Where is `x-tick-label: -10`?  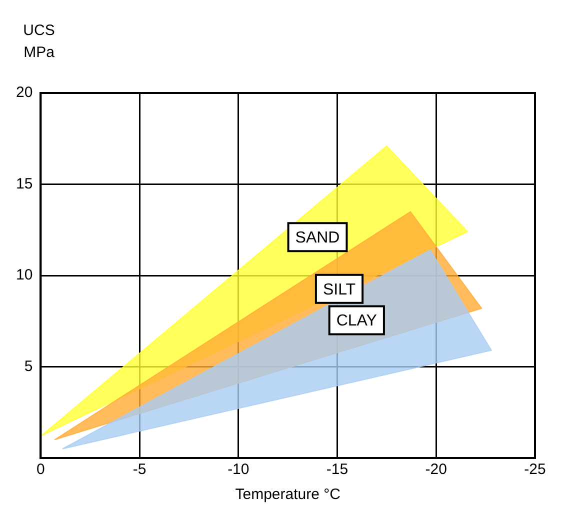 x-tick-label: -10 is located at coordinates (239, 469).